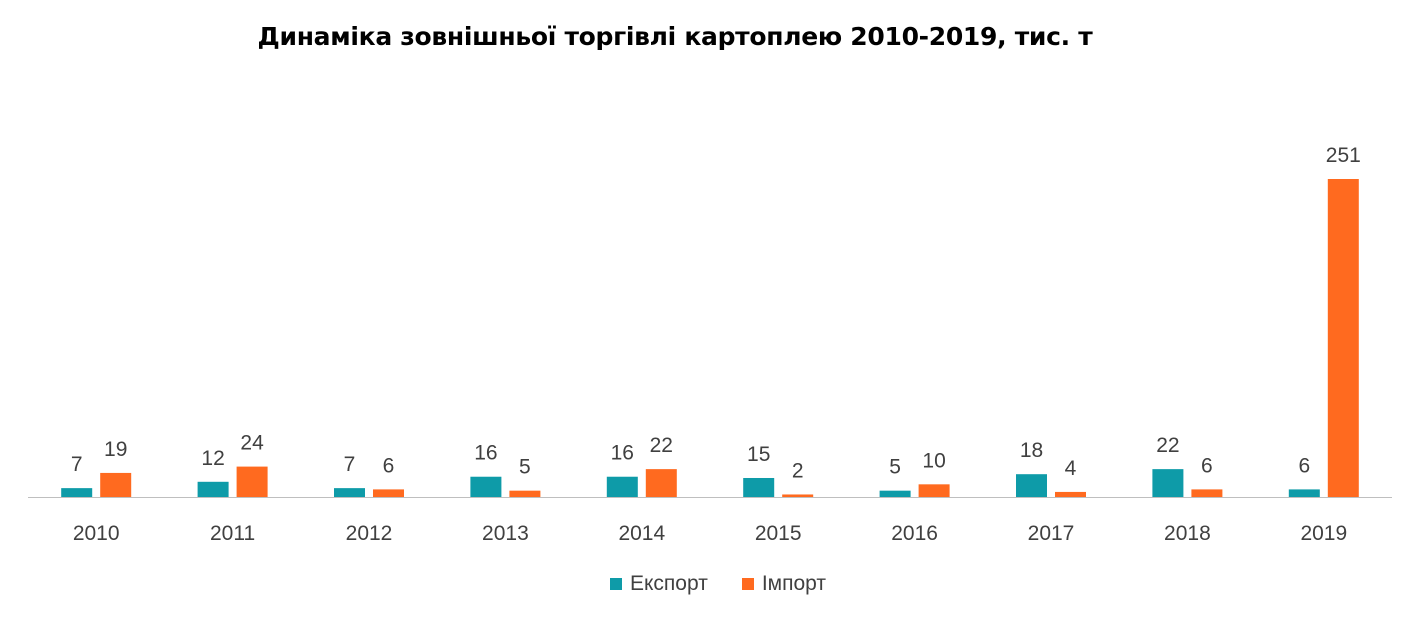 This screenshot has width=1406, height=632. I want to click on bar-import-2016, so click(934, 490).